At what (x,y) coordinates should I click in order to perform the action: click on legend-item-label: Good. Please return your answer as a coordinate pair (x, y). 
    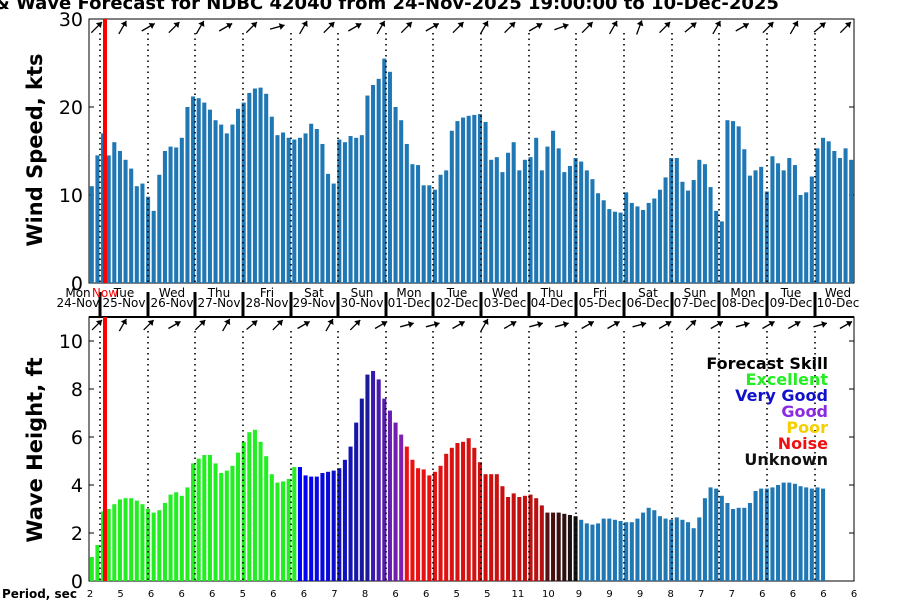
    Looking at the image, I should click on (804, 411).